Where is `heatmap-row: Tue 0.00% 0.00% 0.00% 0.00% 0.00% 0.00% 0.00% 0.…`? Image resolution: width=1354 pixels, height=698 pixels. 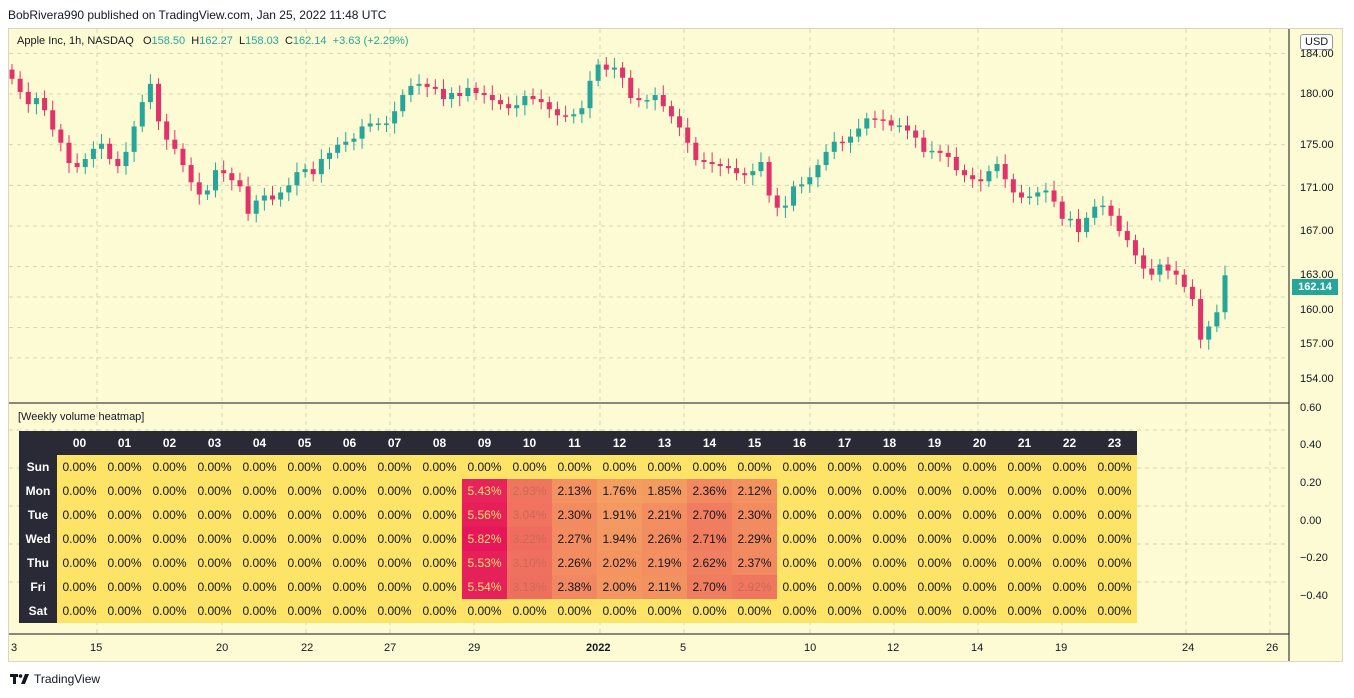
heatmap-row: Tue 0.00% 0.00% 0.00% 0.00% 0.00% 0.00% 0.00% 0.… is located at coordinates (578, 515).